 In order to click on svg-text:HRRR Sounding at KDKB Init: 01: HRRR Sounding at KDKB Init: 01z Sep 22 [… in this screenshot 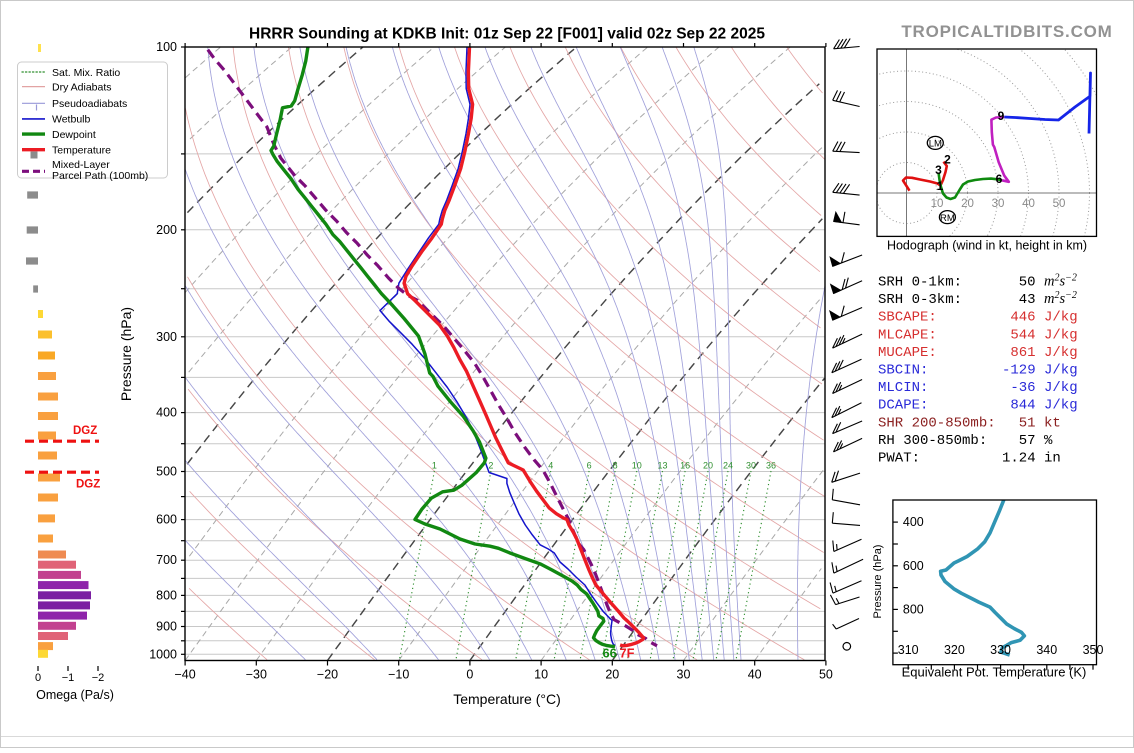, I will do `click(507, 34)`.